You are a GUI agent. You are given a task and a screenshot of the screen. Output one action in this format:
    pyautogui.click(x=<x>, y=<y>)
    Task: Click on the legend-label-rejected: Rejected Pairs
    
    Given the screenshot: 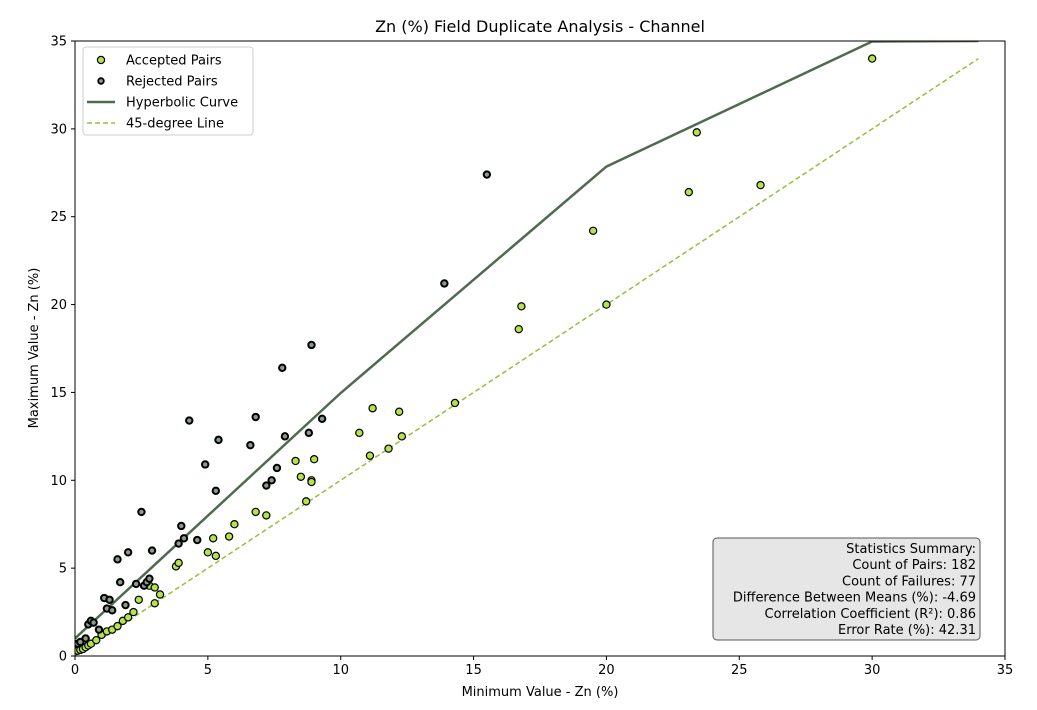 What is the action you would take?
    pyautogui.click(x=172, y=82)
    